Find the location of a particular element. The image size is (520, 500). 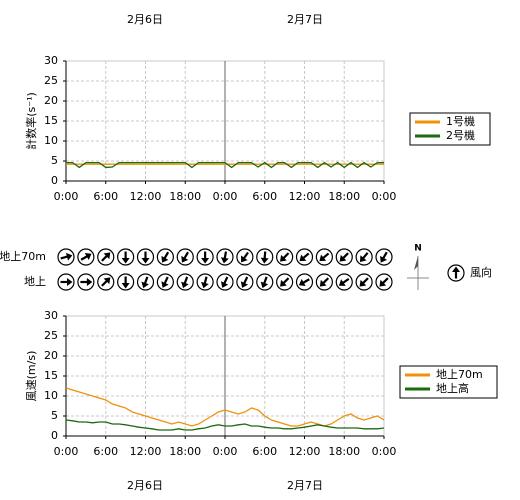

y-axis-label: 風速(m/s) is located at coordinates (31, 376).